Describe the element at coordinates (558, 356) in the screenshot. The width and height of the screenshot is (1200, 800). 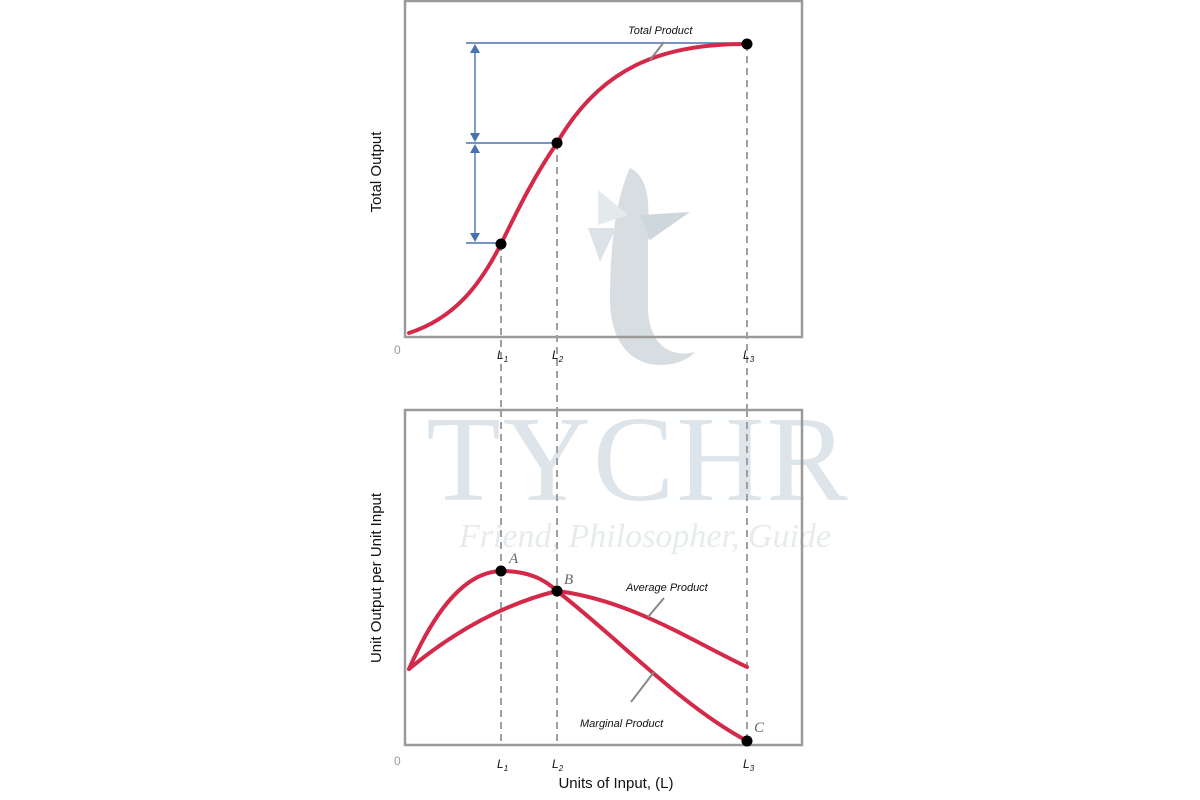
I see `top-tick-l2: L2` at that location.